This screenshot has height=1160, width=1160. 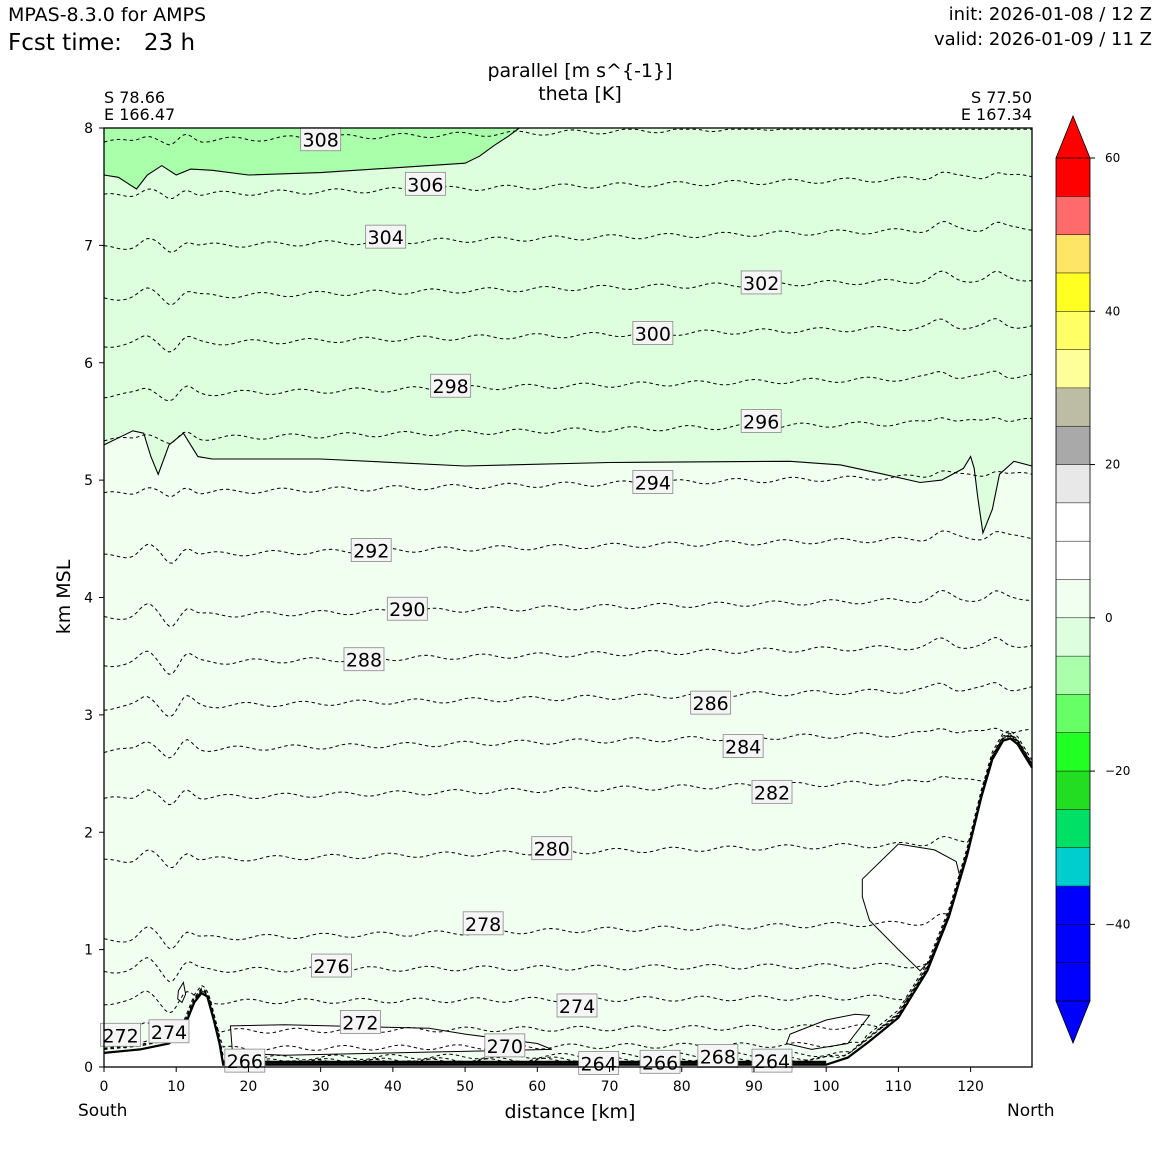 What do you see at coordinates (88, 364) in the screenshot?
I see `y-tick-label: 6` at bounding box center [88, 364].